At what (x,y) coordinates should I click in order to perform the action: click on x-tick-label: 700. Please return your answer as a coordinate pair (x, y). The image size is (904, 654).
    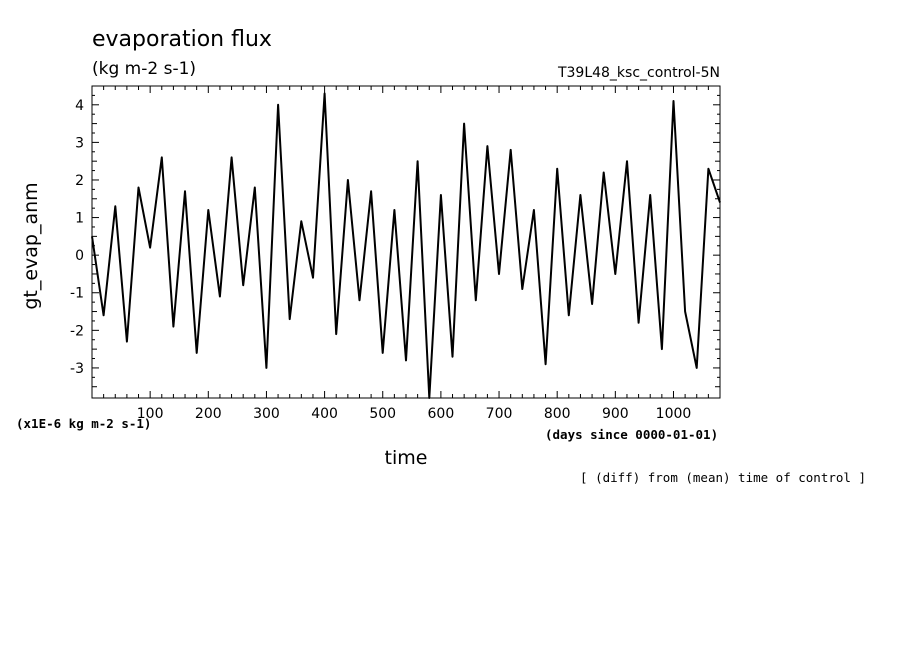
    Looking at the image, I should click on (499, 414).